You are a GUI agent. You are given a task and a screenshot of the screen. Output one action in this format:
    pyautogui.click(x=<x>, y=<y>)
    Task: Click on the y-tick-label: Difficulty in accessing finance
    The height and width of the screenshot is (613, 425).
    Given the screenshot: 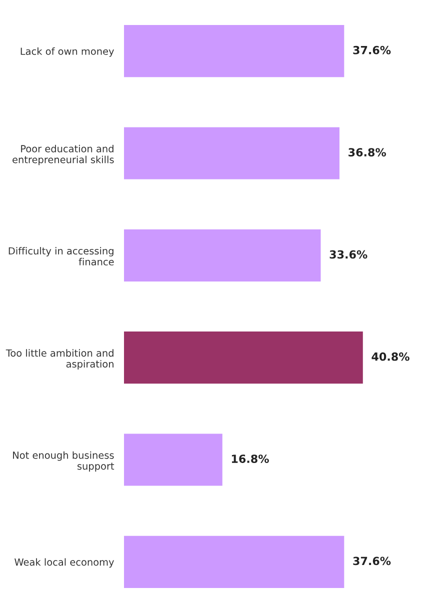 What is the action you would take?
    pyautogui.click(x=61, y=256)
    